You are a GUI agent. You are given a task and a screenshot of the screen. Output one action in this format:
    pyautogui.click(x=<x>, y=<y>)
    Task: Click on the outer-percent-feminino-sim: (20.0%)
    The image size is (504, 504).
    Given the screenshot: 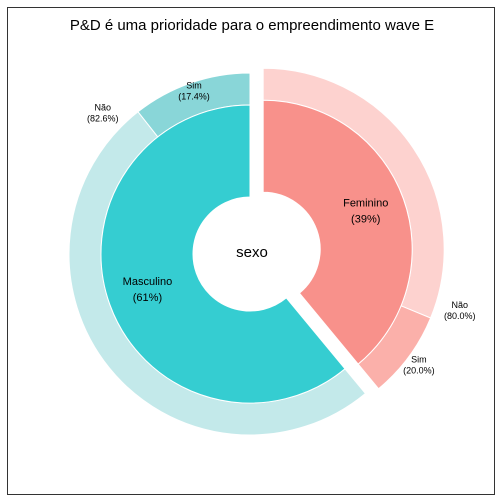 What is the action you would take?
    pyautogui.click(x=419, y=371)
    